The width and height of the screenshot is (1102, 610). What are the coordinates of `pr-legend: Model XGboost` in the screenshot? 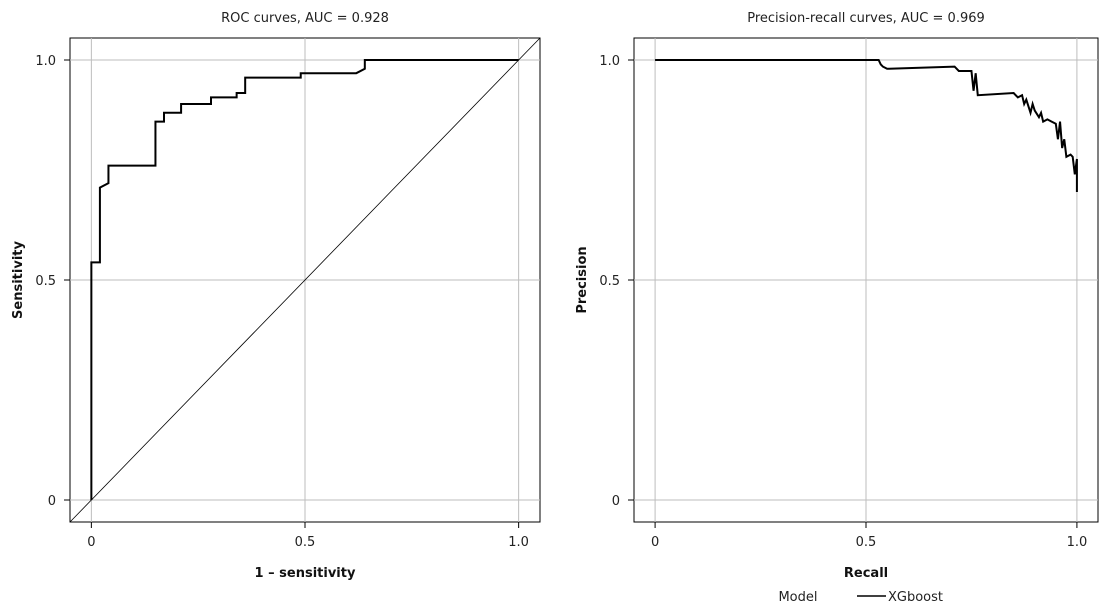 It's located at (860, 597).